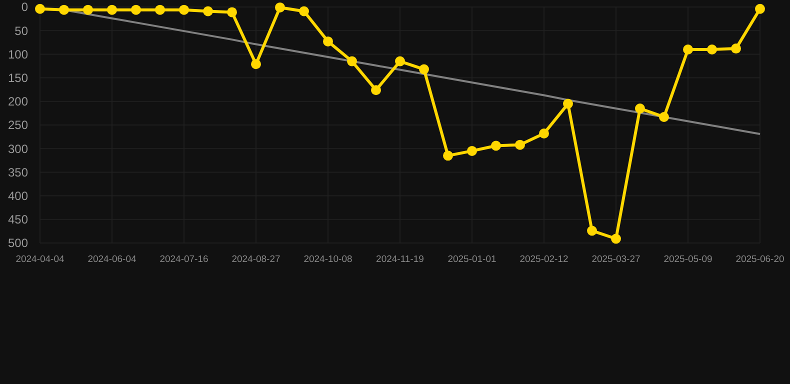 The image size is (790, 384). What do you see at coordinates (112, 259) in the screenshot?
I see `x-tick-label: 2024-06-04` at bounding box center [112, 259].